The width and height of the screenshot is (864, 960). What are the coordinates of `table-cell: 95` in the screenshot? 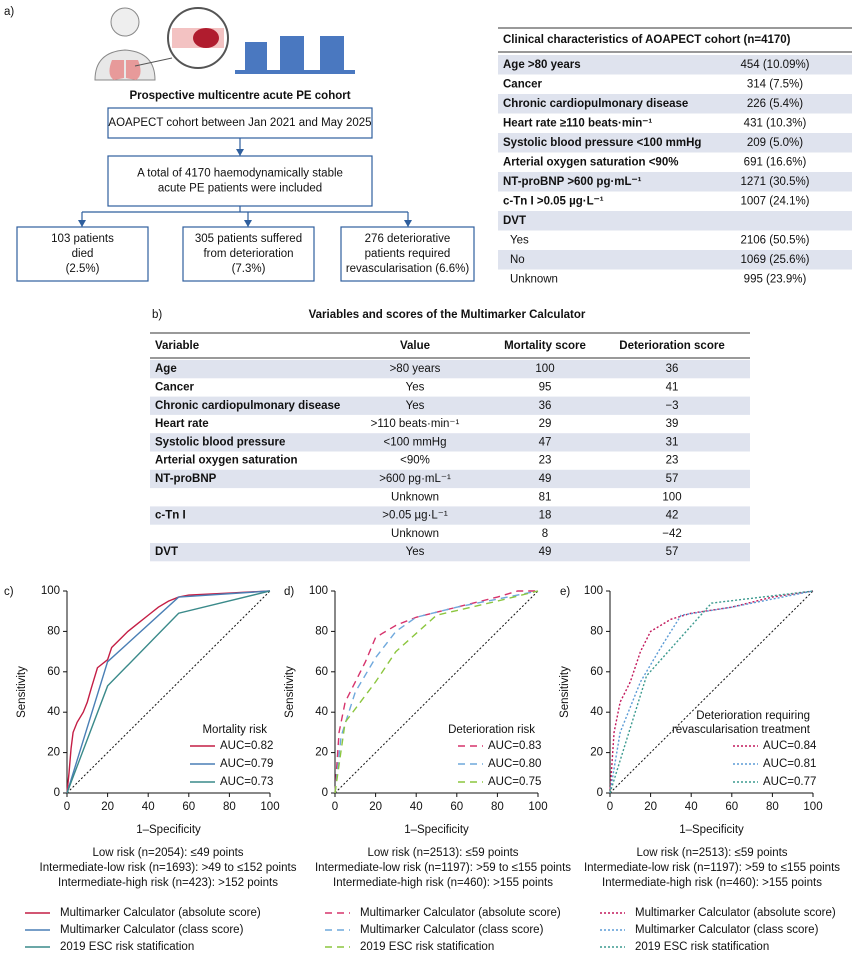 It's located at (545, 387).